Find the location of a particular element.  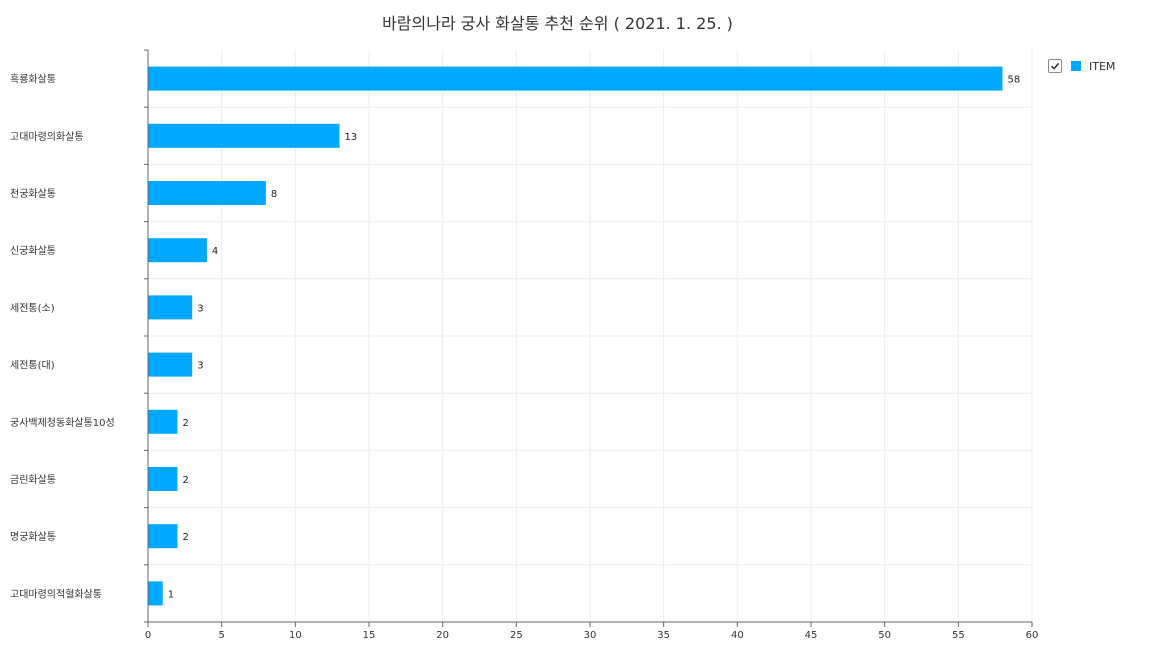

legend-label: ITEM is located at coordinates (1102, 66).